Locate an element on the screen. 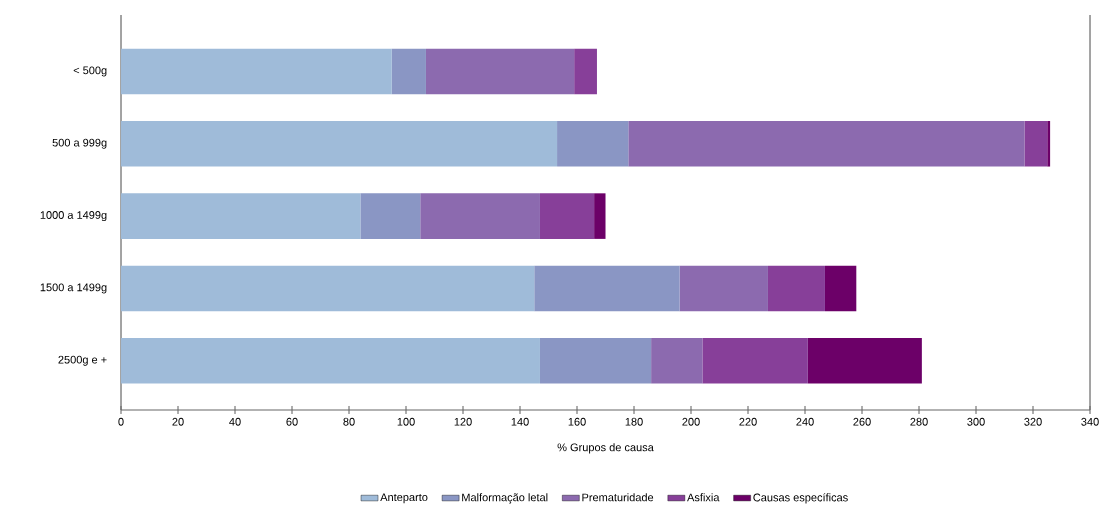 The width and height of the screenshot is (1106, 521). x-tick-label: 120 is located at coordinates (463, 421).